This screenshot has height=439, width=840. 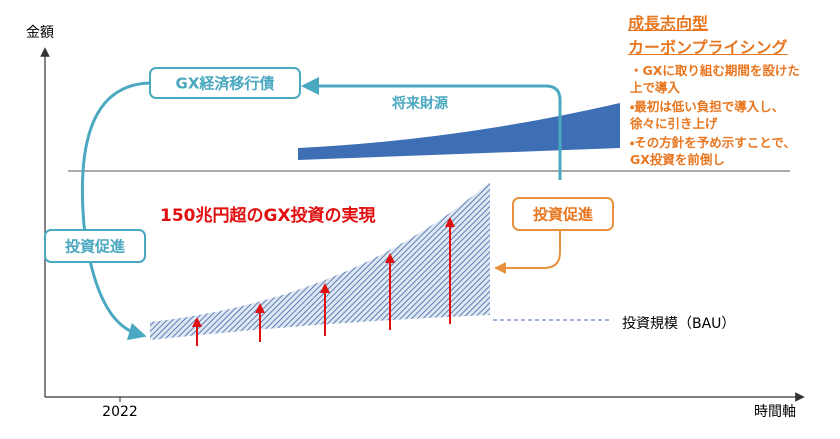 I want to click on future-funding-arrow, so click(x=431, y=128).